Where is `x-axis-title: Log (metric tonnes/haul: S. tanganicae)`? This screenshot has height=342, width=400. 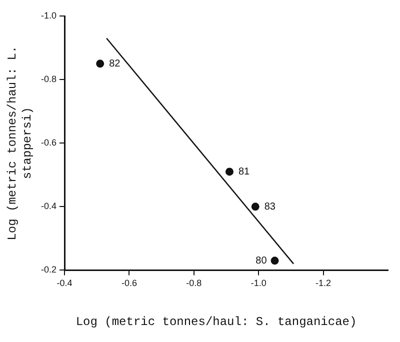 x-axis-title: Log (metric tonnes/haul: S. tanganicae) is located at coordinates (216, 322).